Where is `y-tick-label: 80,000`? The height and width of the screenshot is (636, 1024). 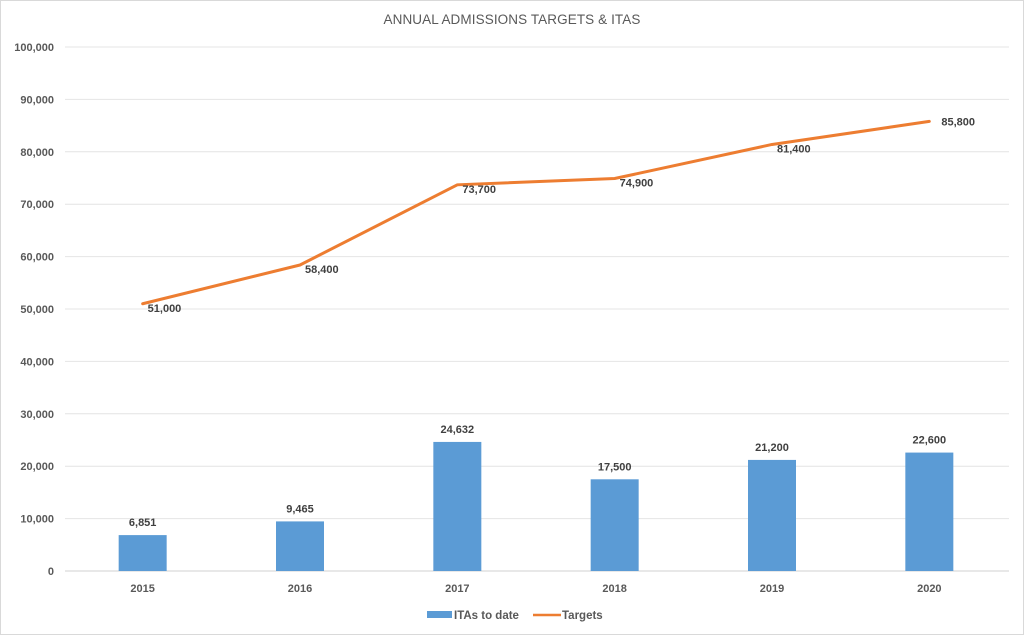 y-tick-label: 80,000 is located at coordinates (37, 153).